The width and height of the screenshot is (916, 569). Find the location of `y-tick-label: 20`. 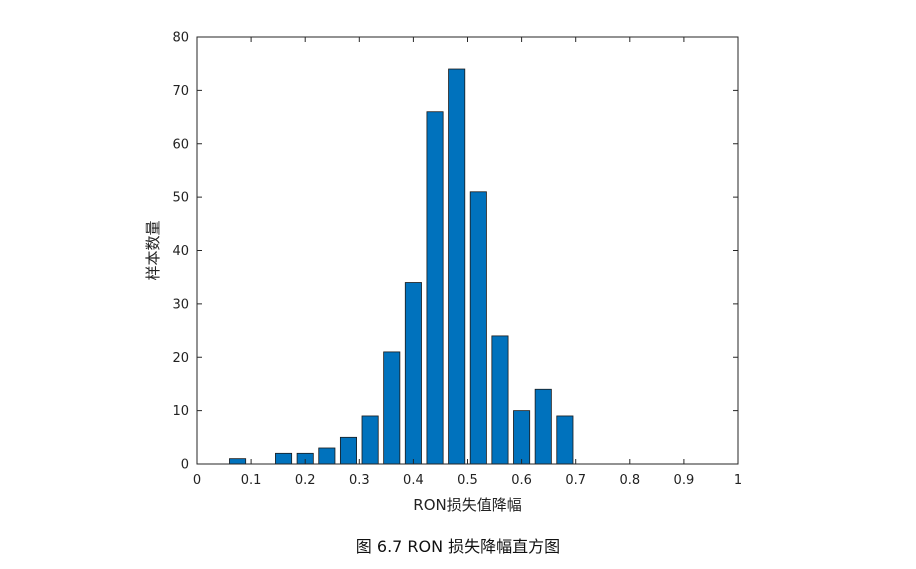

y-tick-label: 20 is located at coordinates (180, 358).